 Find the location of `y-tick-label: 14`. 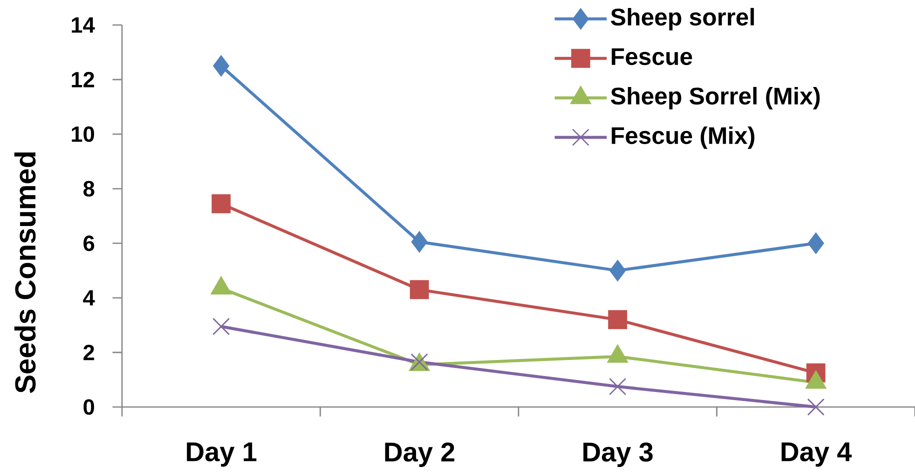

y-tick-label: 14 is located at coordinates (83, 25).